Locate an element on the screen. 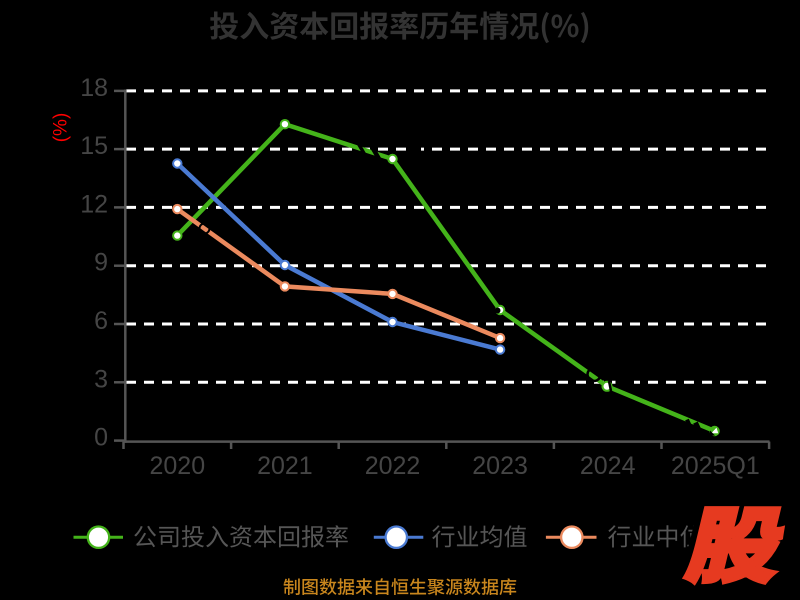 This screenshot has width=800, height=600. svg-text: 2023 is located at coordinates (500, 466).